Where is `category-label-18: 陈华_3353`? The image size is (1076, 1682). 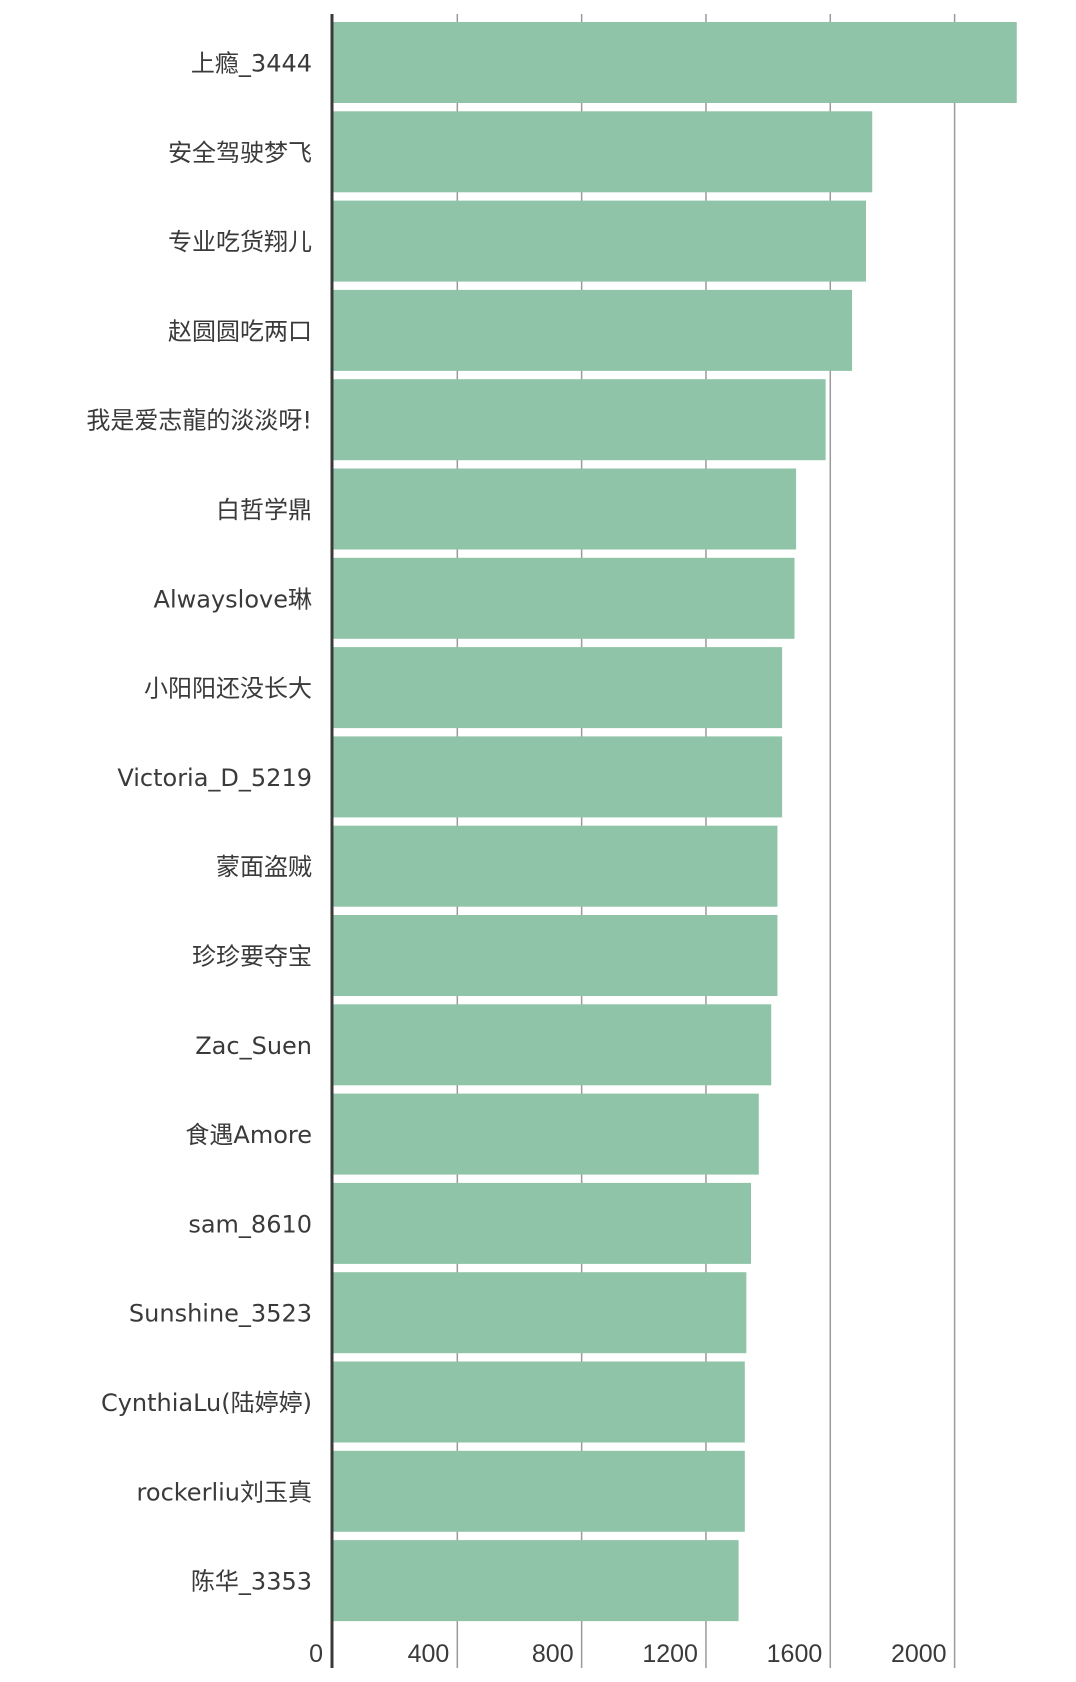
category-label-18: 陈华_3353 is located at coordinates (251, 1582).